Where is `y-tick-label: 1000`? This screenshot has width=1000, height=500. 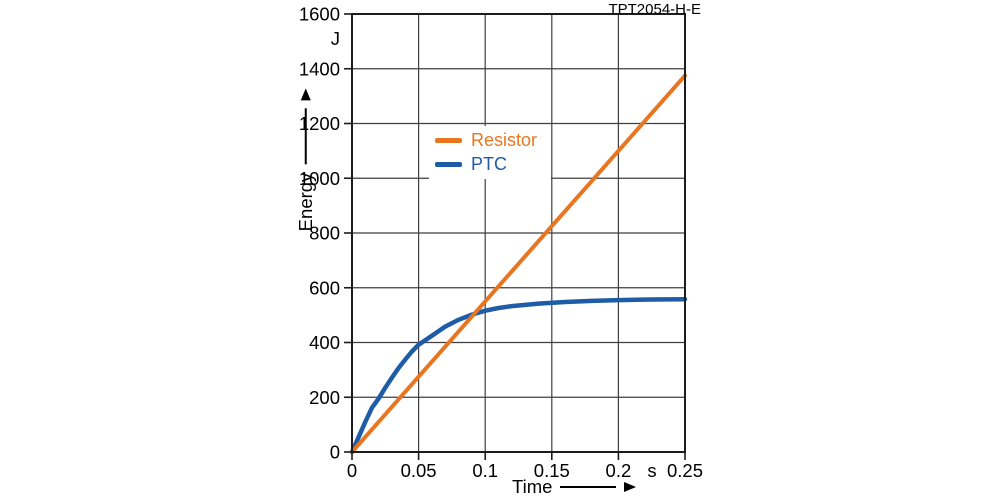 y-tick-label: 1000 is located at coordinates (319, 178).